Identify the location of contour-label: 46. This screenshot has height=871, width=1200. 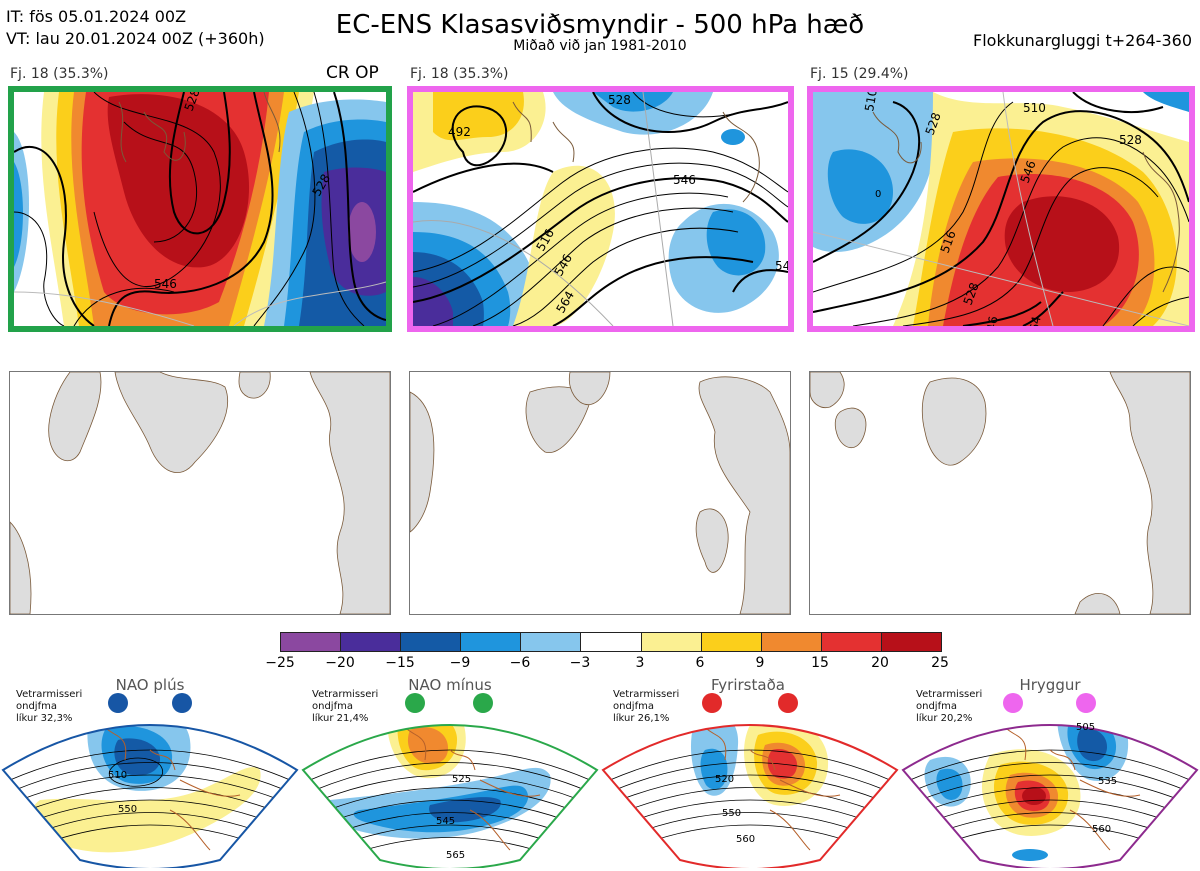
(992, 320).